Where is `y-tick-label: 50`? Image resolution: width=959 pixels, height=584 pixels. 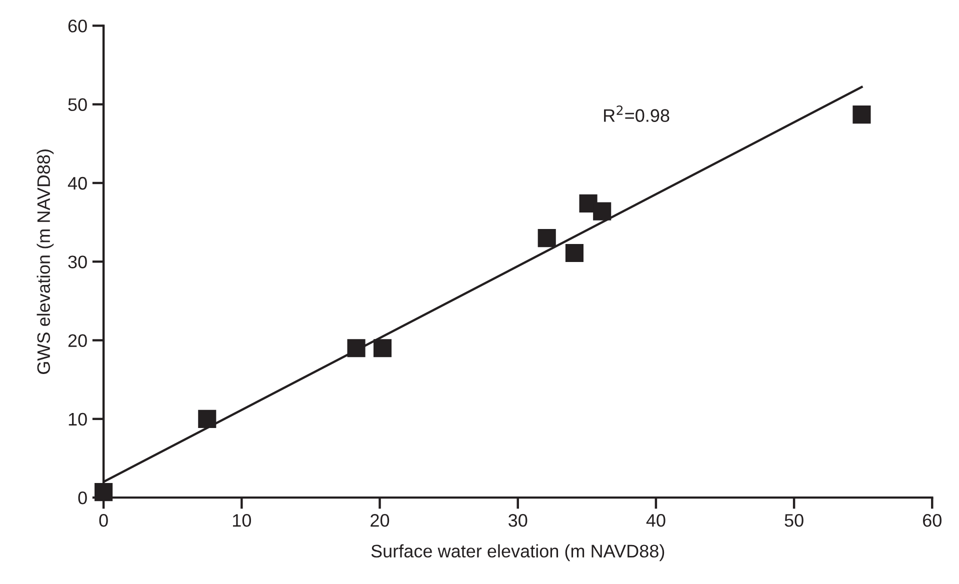
y-tick-label: 50 is located at coordinates (77, 105).